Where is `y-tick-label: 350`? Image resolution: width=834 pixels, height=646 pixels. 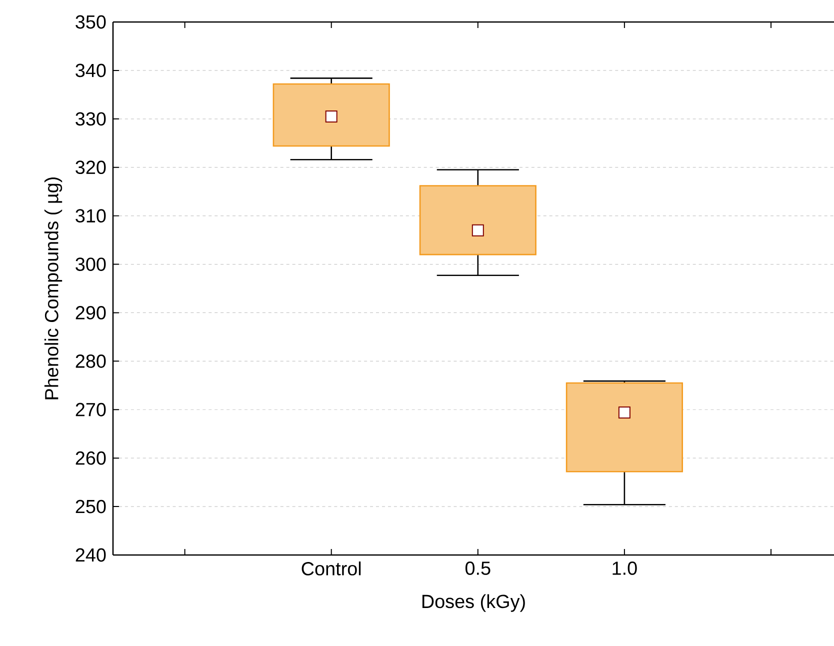
y-tick-label: 350 is located at coordinates (91, 22).